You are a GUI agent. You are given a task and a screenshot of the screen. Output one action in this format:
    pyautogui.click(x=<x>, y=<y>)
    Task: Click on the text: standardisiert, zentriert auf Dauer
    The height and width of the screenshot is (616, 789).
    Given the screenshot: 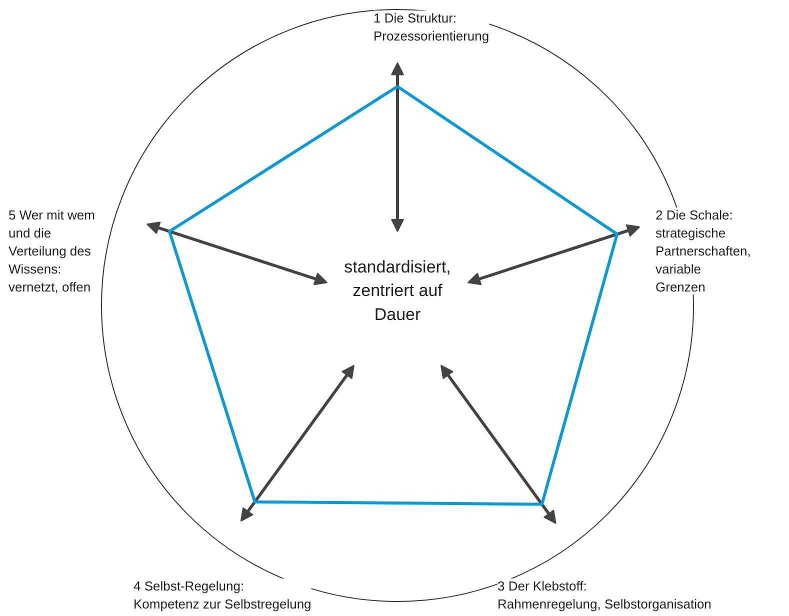 What is the action you would take?
    pyautogui.click(x=397, y=290)
    